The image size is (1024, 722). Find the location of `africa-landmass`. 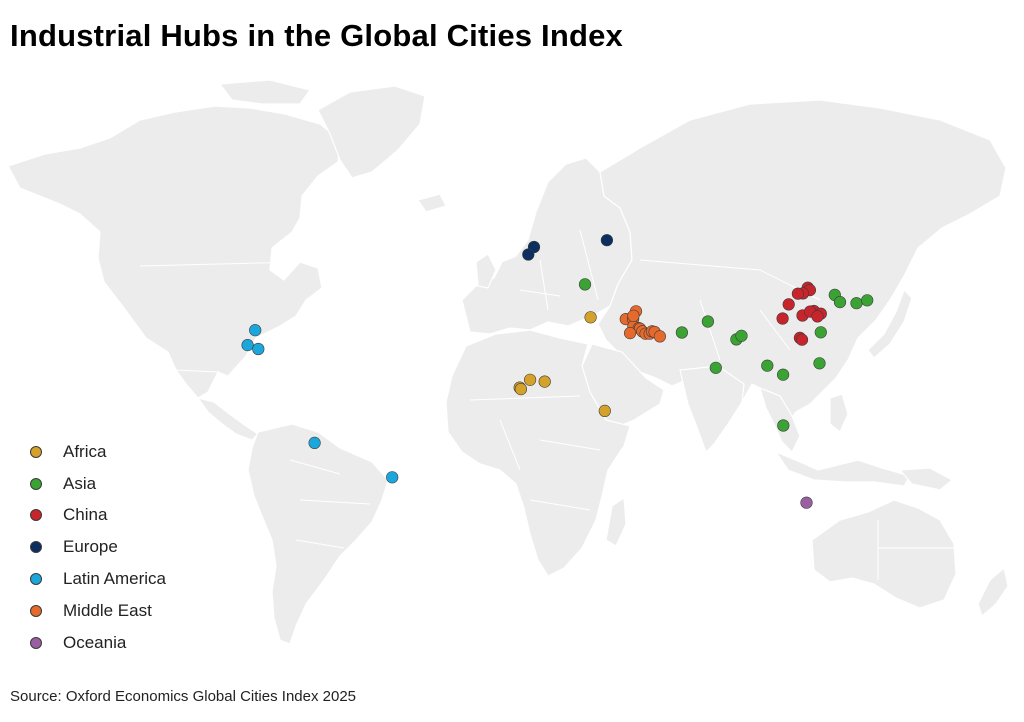

africa-landmass is located at coordinates (538, 453).